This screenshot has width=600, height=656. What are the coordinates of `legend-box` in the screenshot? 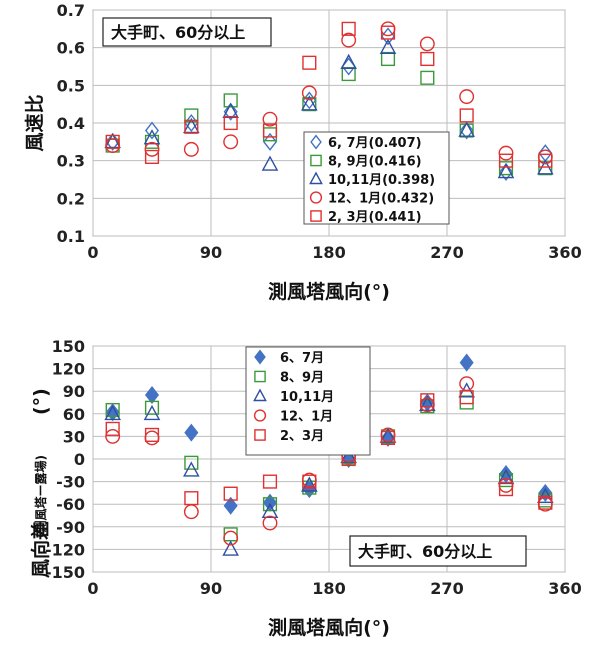 It's located at (376, 178).